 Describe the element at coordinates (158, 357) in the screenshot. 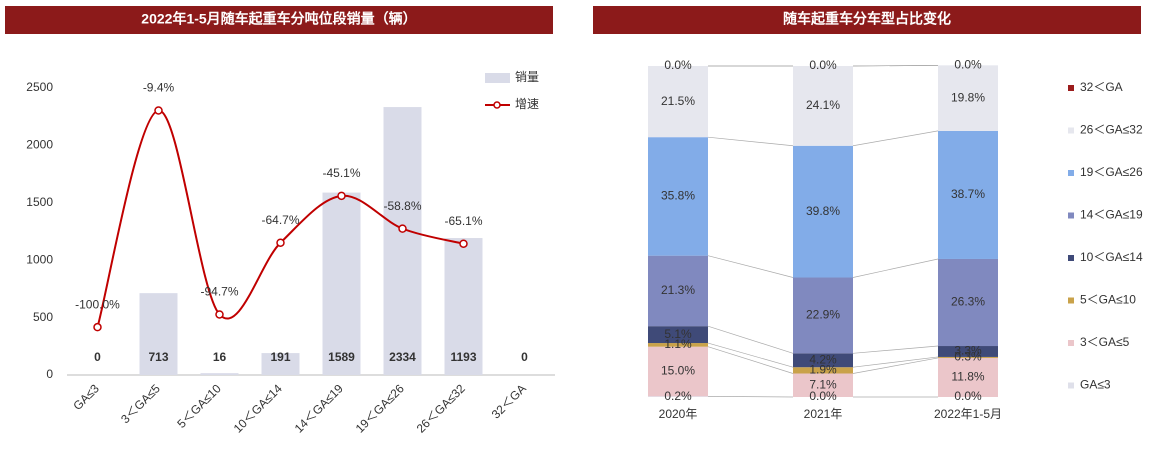

I see `bar-value-label: 713` at that location.